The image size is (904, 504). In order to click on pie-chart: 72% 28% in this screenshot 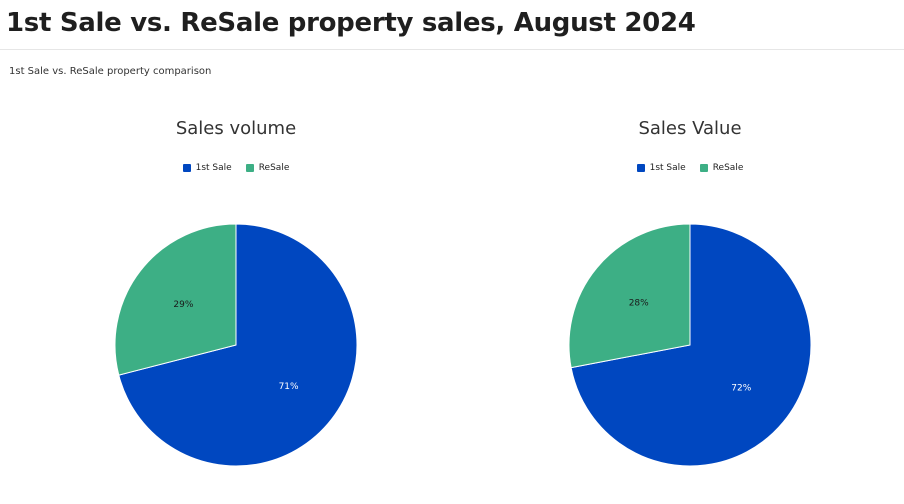, I will do `click(690, 345)`.